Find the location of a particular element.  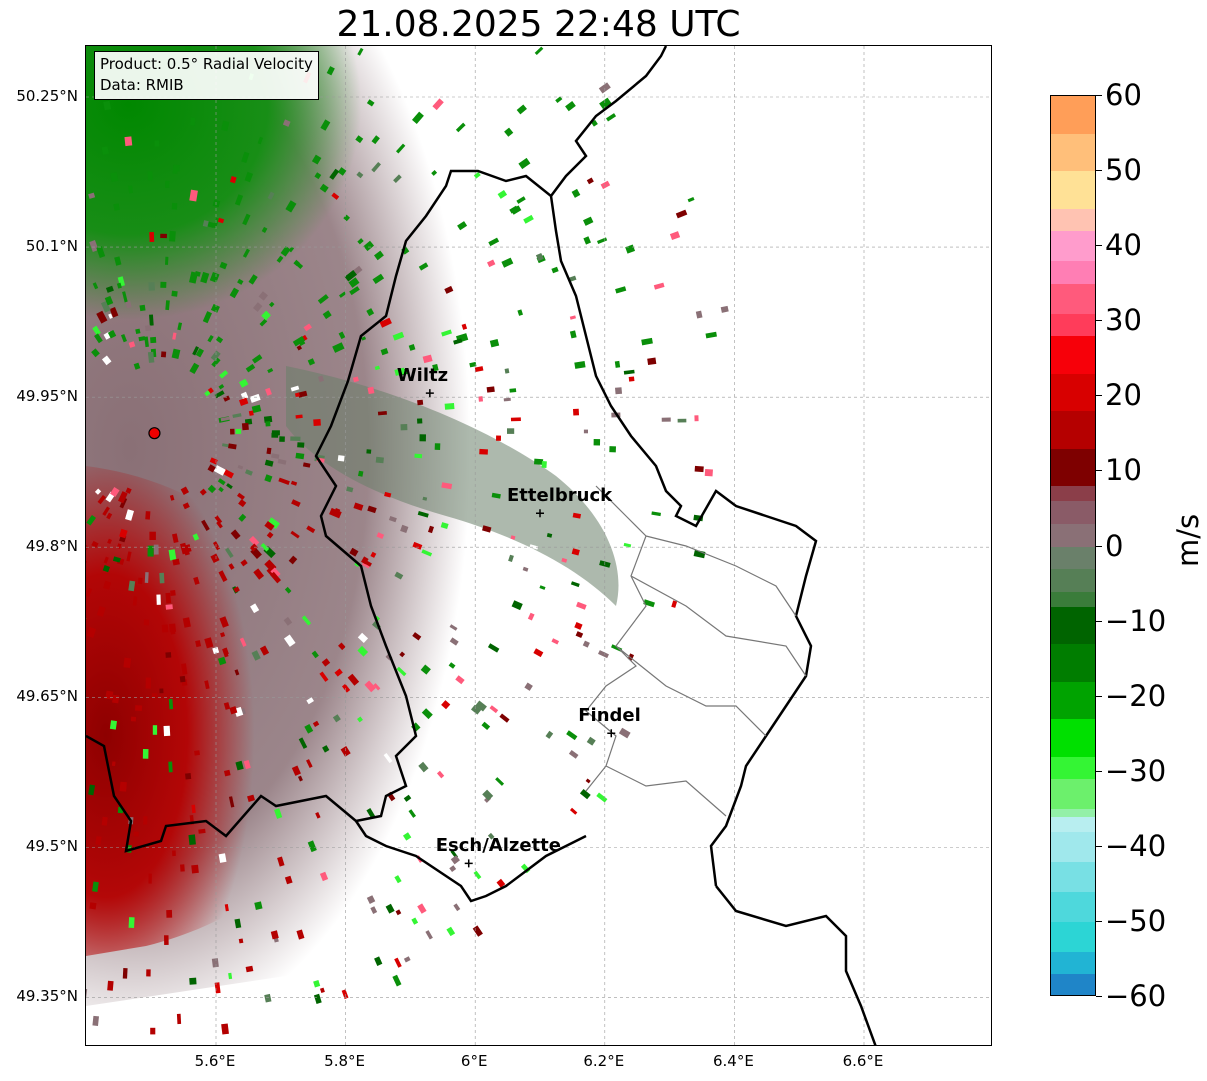

outbound-velocity-area is located at coordinates (210, 711).